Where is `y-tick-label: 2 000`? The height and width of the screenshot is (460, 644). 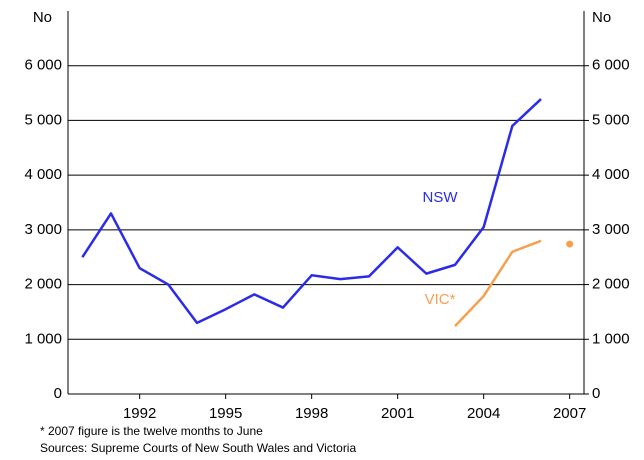 y-tick-label: 2 000 is located at coordinates (43, 284).